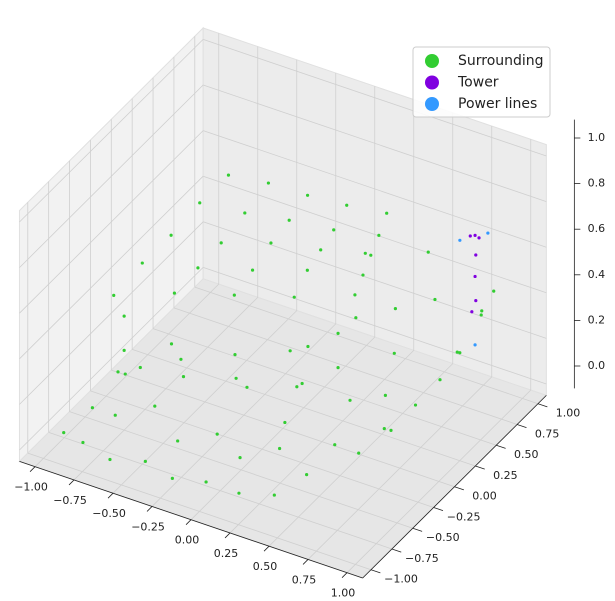 This screenshot has height=601, width=615. I want to click on y-tick-label: −1.00, so click(401, 579).